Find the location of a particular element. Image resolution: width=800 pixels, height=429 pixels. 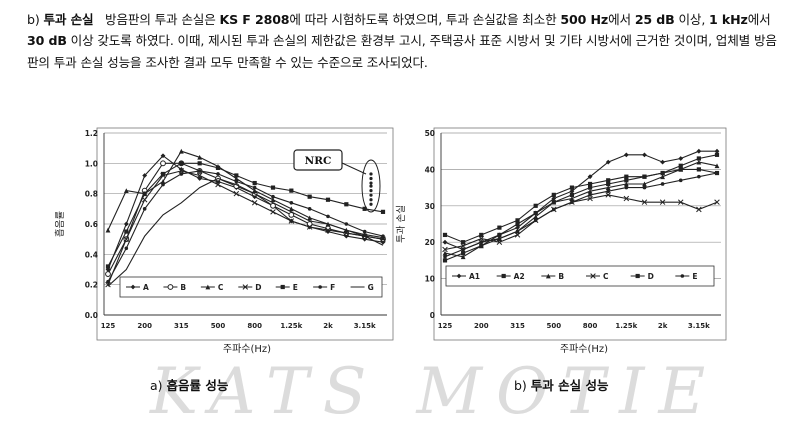

x-tick-label: 1.25k is located at coordinates (291, 326).